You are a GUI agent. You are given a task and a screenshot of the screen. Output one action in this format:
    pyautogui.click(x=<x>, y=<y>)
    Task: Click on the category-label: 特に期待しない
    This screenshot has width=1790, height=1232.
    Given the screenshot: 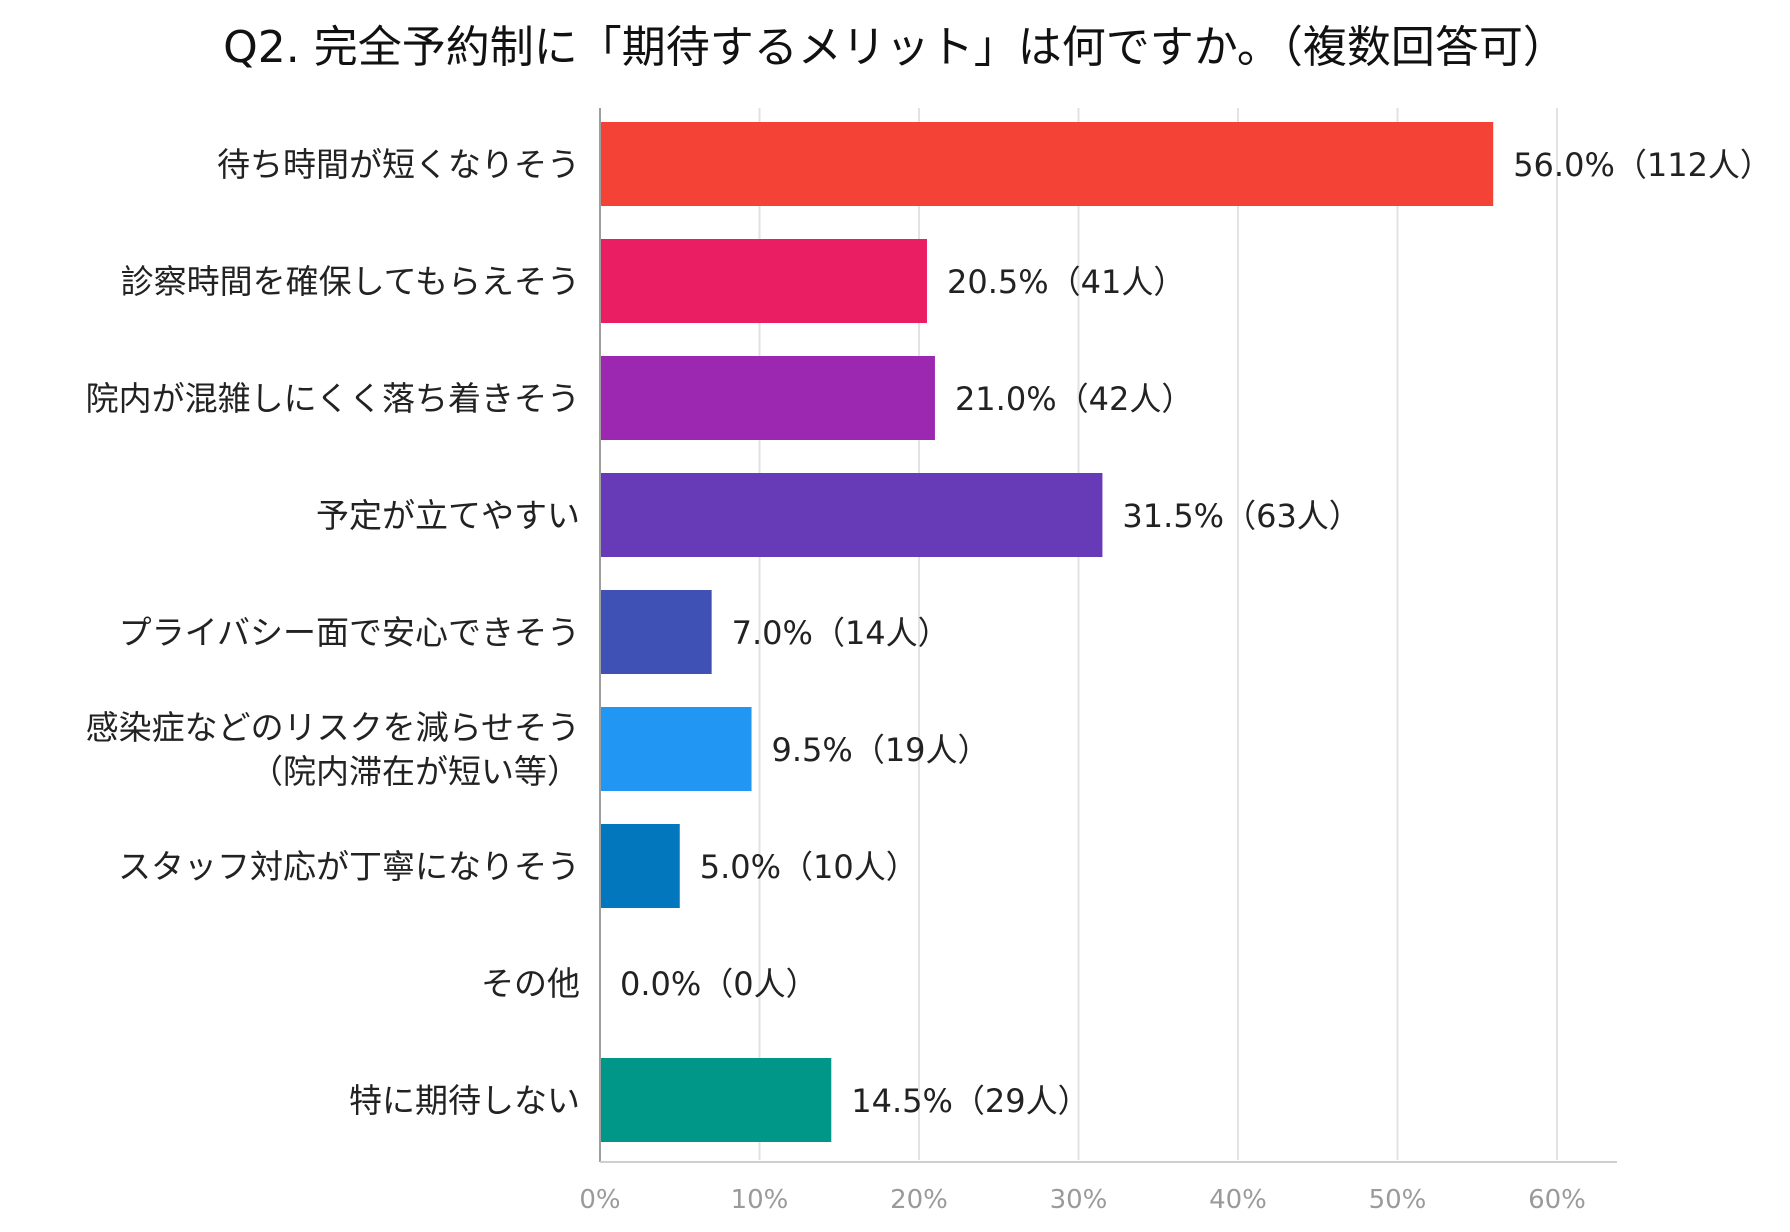 What is the action you would take?
    pyautogui.click(x=464, y=1100)
    